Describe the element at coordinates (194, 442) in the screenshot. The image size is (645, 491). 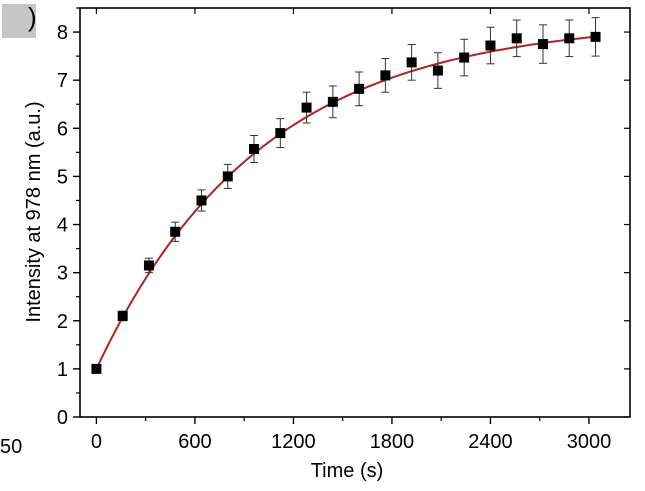
I see `x-tick-label: 600` at that location.